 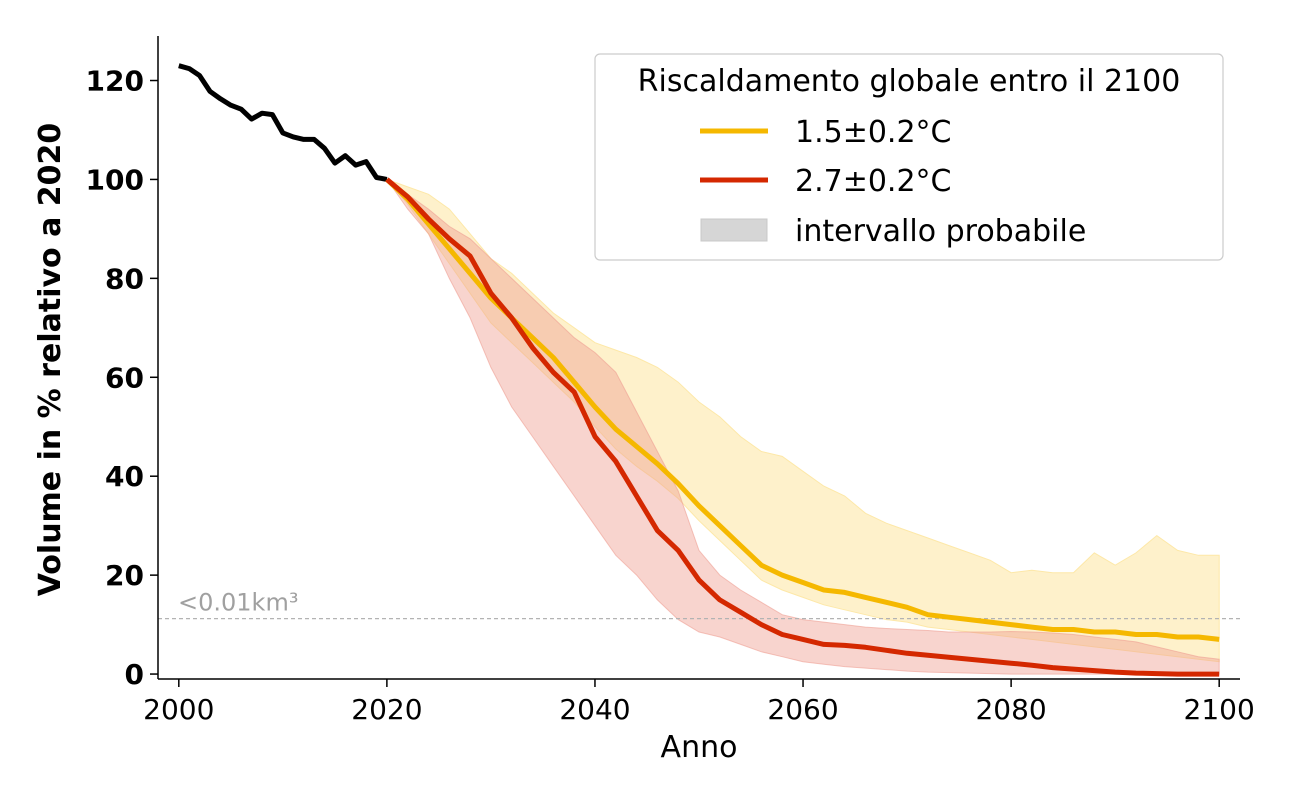 I want to click on x-axis-title: Anno, so click(x=699, y=747).